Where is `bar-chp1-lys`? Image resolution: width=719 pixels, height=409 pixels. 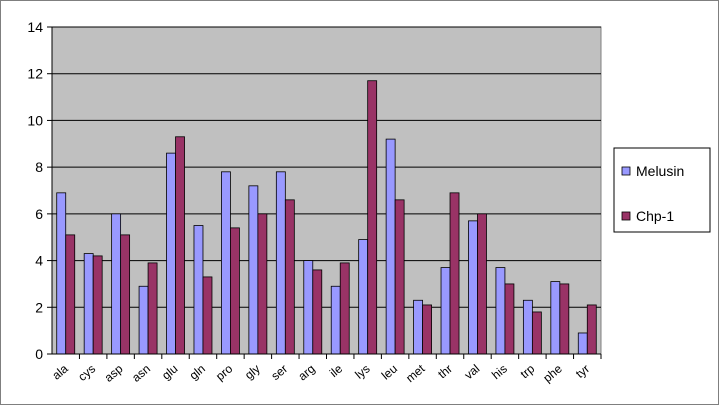 bar-chp1-lys is located at coordinates (372, 217).